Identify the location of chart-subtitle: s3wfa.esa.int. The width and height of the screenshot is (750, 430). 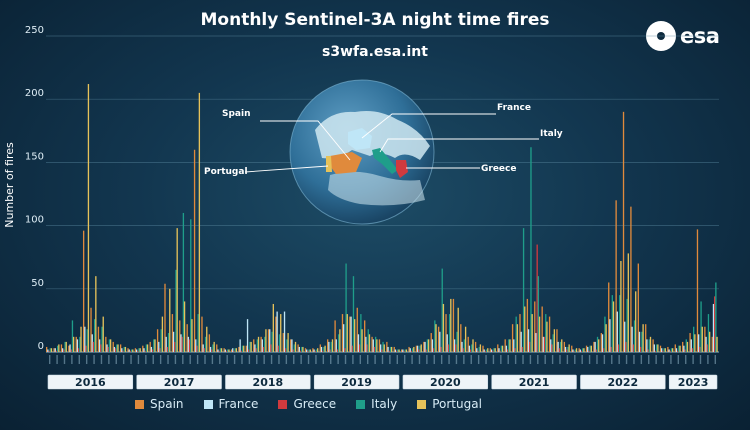
(375, 52).